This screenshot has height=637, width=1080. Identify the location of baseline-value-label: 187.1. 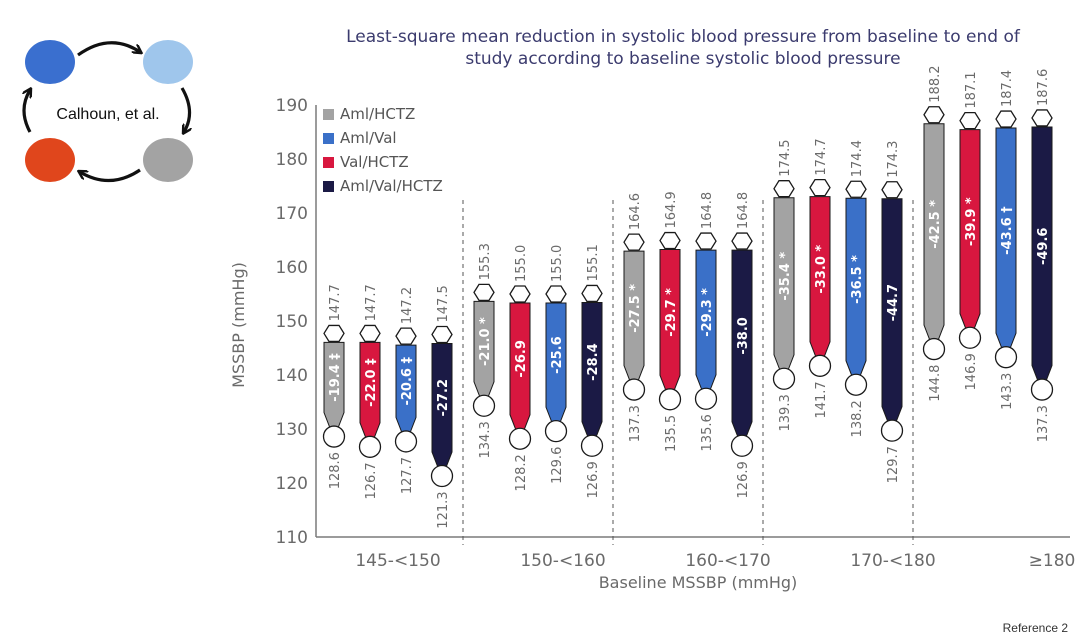
(971, 89).